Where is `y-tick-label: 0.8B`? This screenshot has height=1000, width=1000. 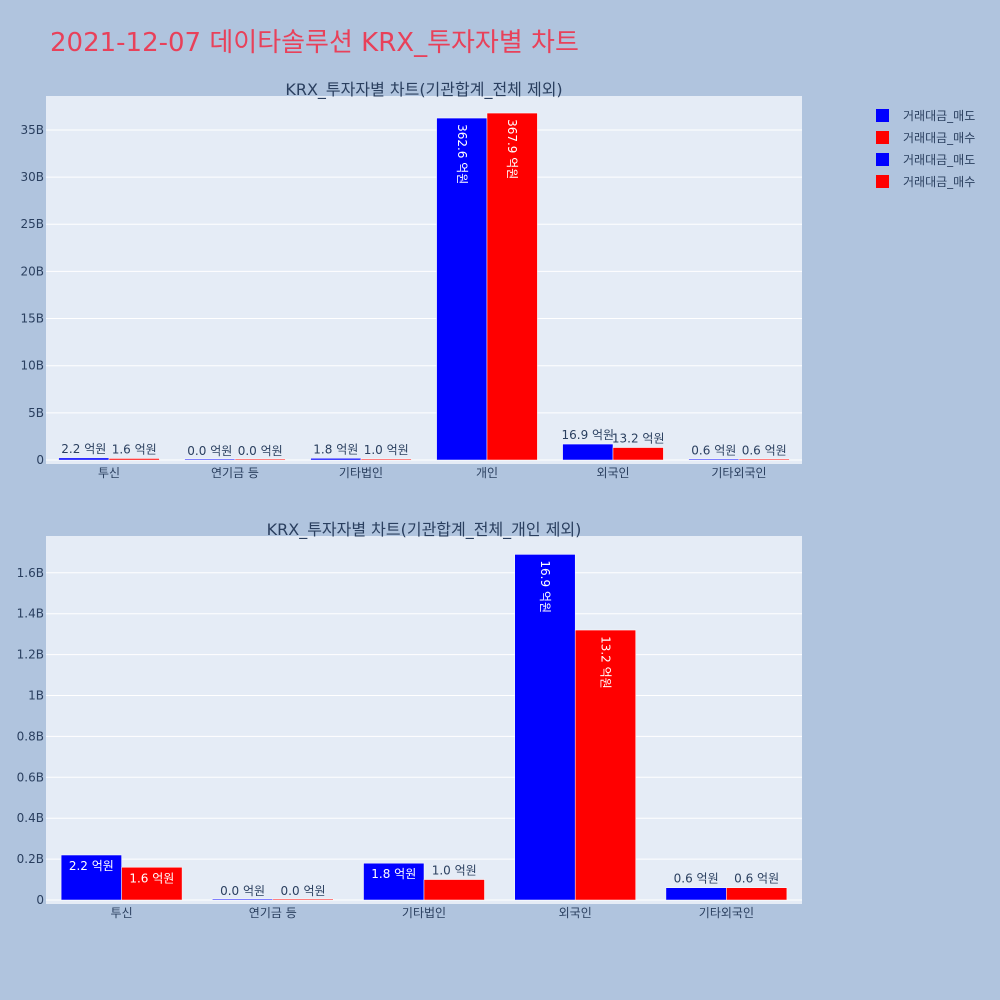 y-tick-label: 0.8B is located at coordinates (30, 736).